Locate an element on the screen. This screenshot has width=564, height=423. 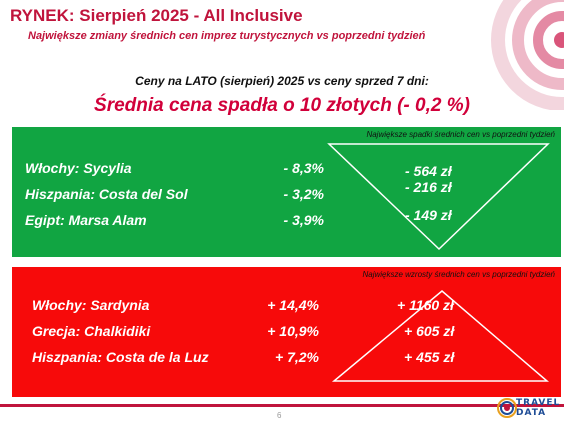
up-triangle-shape is located at coordinates (440, 336).